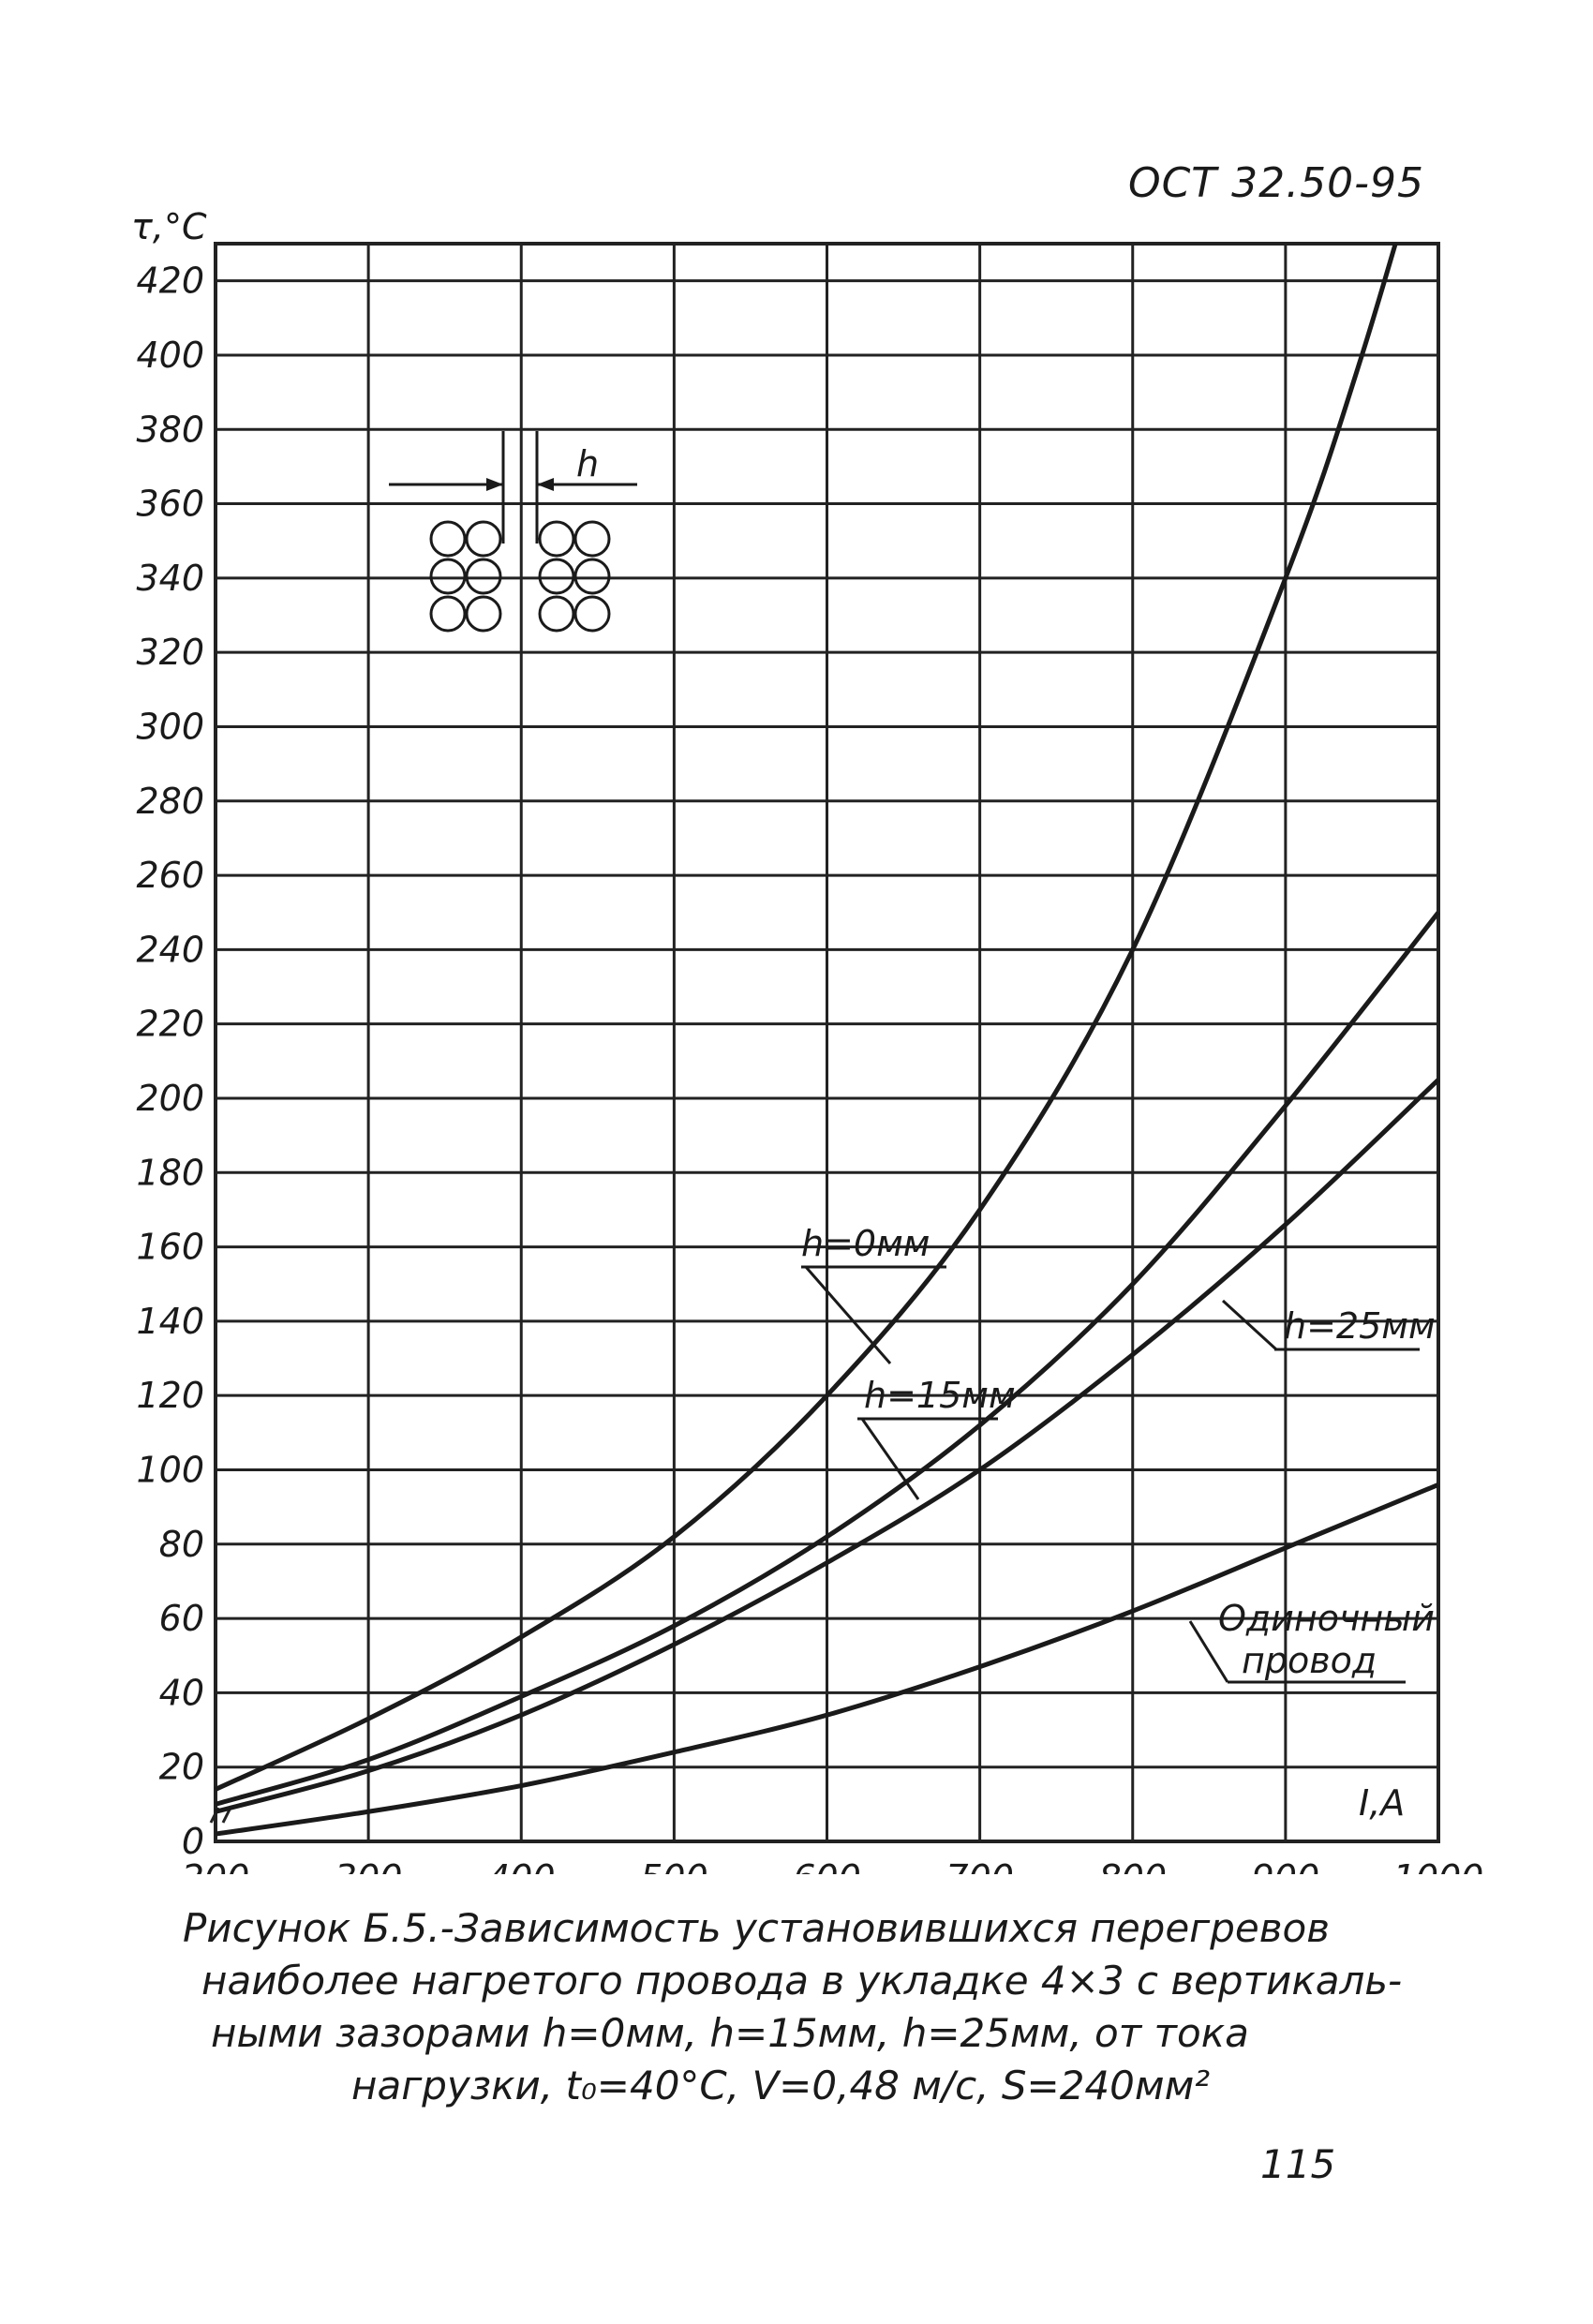 This screenshot has height=2324, width=1593. I want to click on series-label-1: h=15мм, so click(940, 1395).